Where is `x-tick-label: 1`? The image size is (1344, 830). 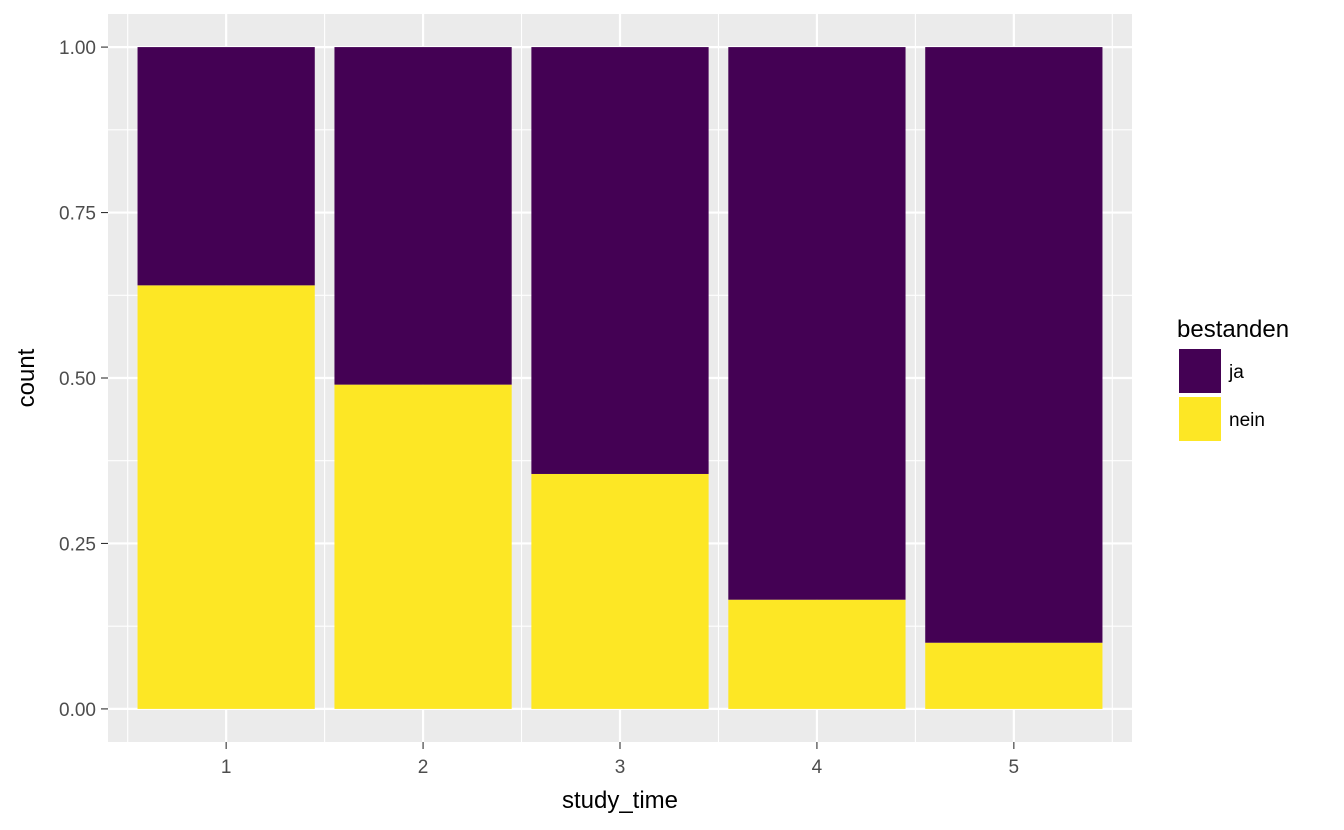 x-tick-label: 1 is located at coordinates (226, 767).